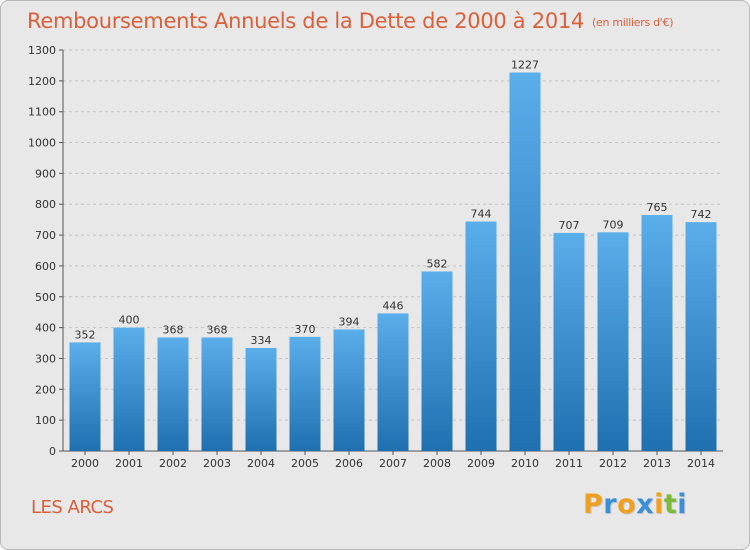 Image resolution: width=750 pixels, height=550 pixels. Describe the element at coordinates (481, 463) in the screenshot. I see `x-tick-label: 2009` at that location.